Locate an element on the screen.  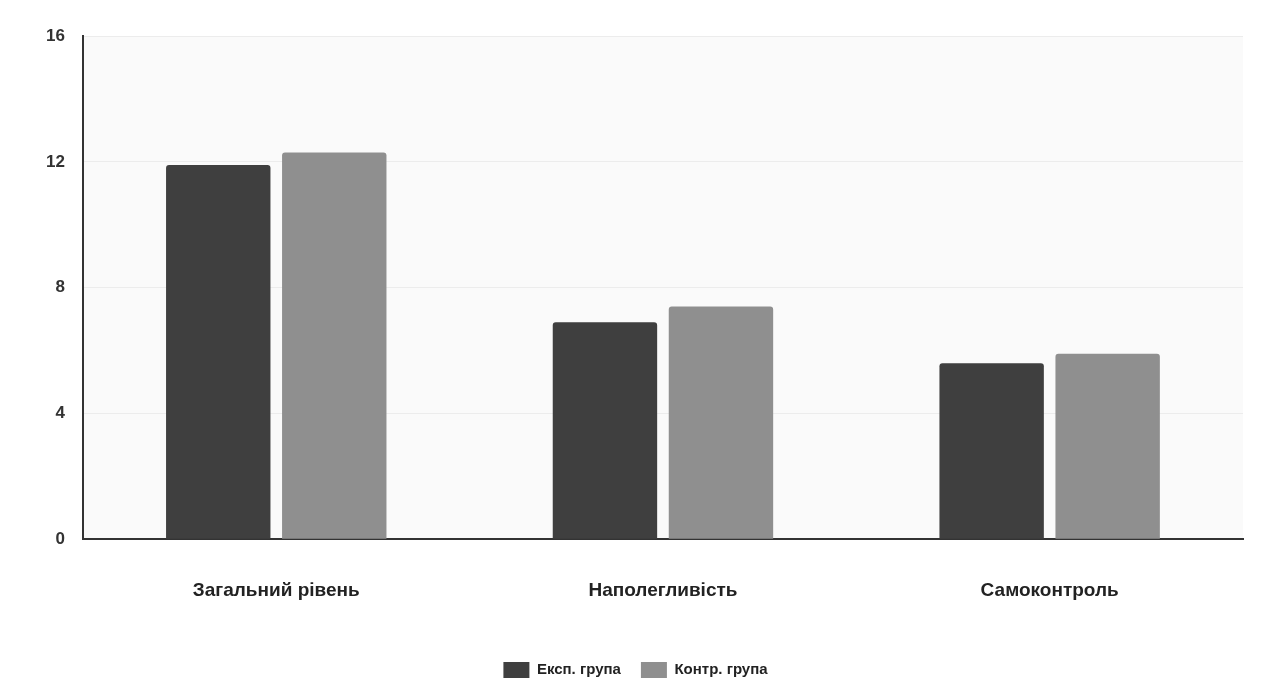
y-tick-label: 4 is located at coordinates (60, 413).